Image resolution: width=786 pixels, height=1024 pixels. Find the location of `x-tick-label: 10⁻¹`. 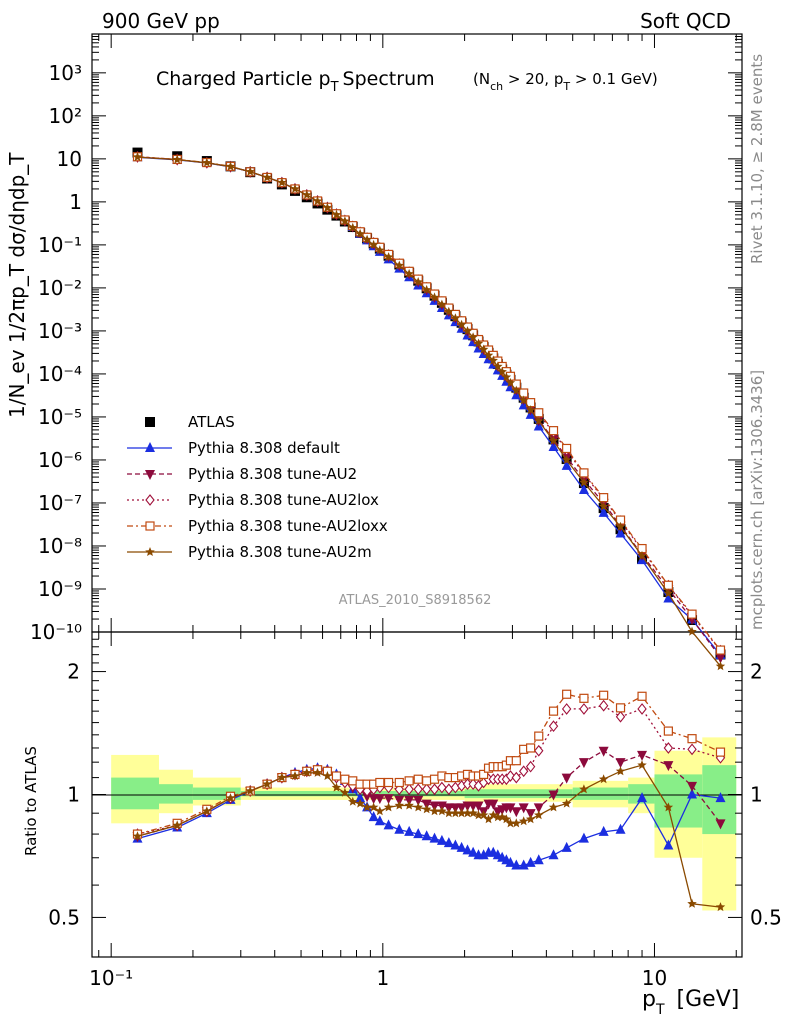

x-tick-label: 10⁻¹ is located at coordinates (111, 978).